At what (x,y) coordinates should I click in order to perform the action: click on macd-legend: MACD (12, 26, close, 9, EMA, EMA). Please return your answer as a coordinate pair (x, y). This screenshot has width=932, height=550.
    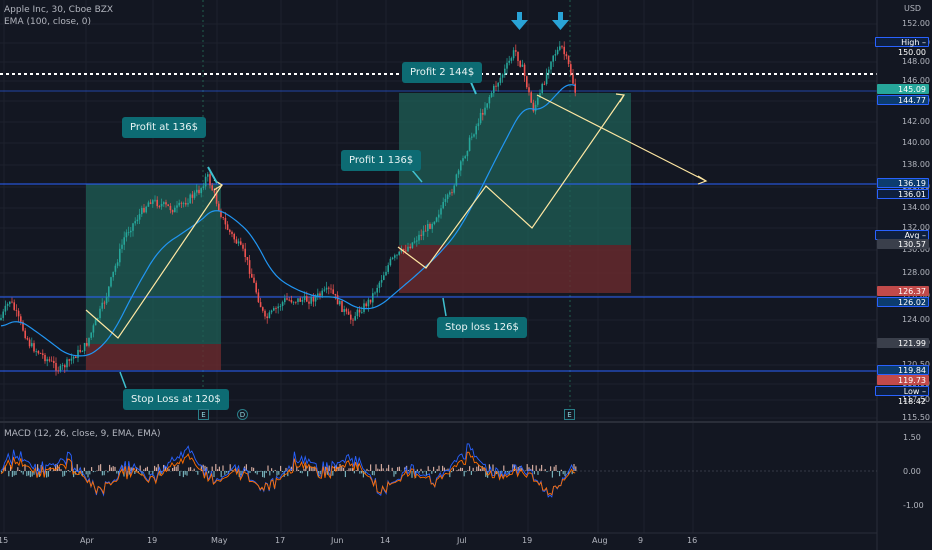
    Looking at the image, I should click on (82, 434).